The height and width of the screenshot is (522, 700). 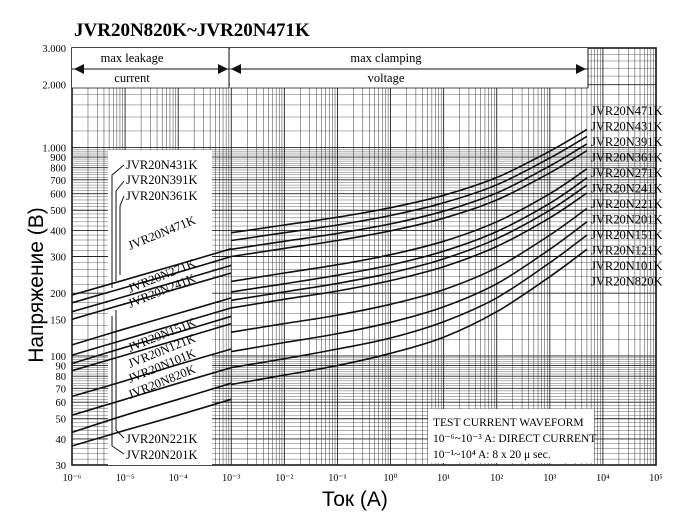 What do you see at coordinates (284, 478) in the screenshot?
I see `x-tick-label: 10⁻²` at bounding box center [284, 478].